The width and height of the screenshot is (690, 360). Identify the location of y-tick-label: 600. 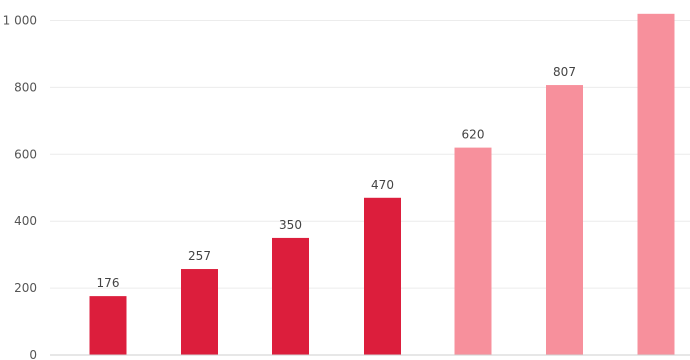
(25, 154).